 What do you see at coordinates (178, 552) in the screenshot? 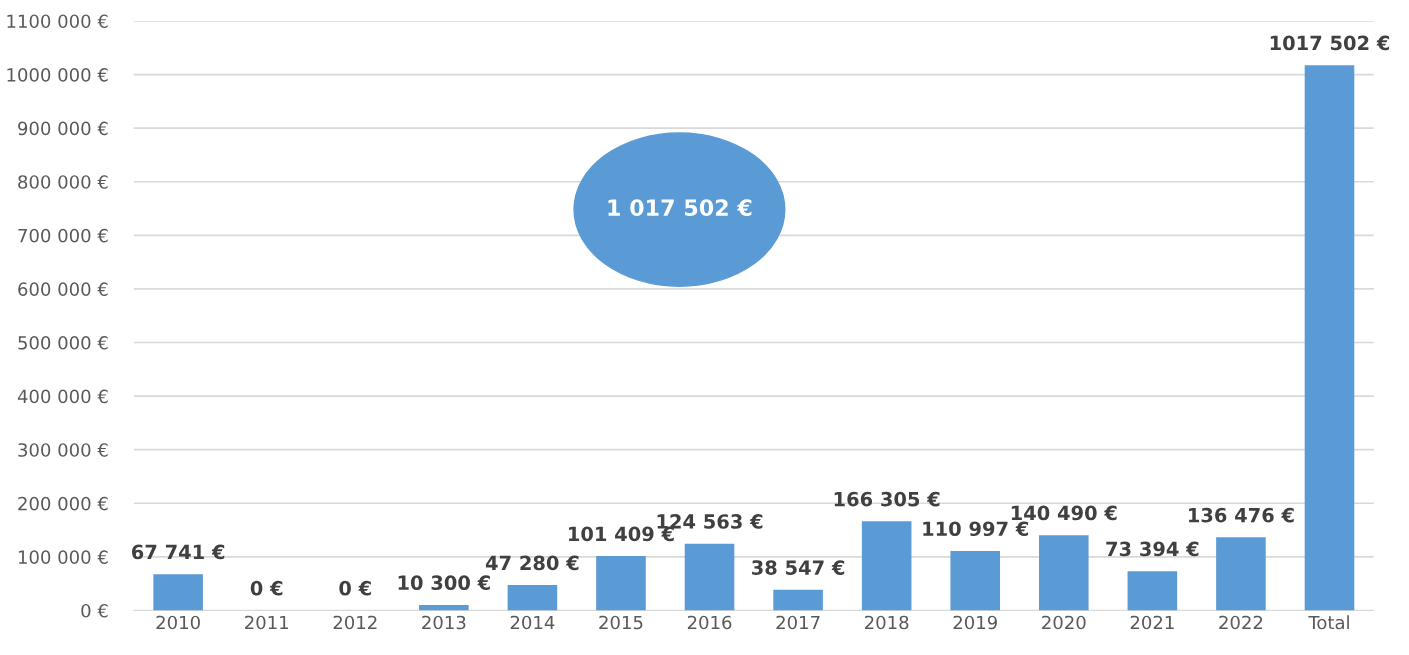
I see `data-label: 67 741 €` at bounding box center [178, 552].